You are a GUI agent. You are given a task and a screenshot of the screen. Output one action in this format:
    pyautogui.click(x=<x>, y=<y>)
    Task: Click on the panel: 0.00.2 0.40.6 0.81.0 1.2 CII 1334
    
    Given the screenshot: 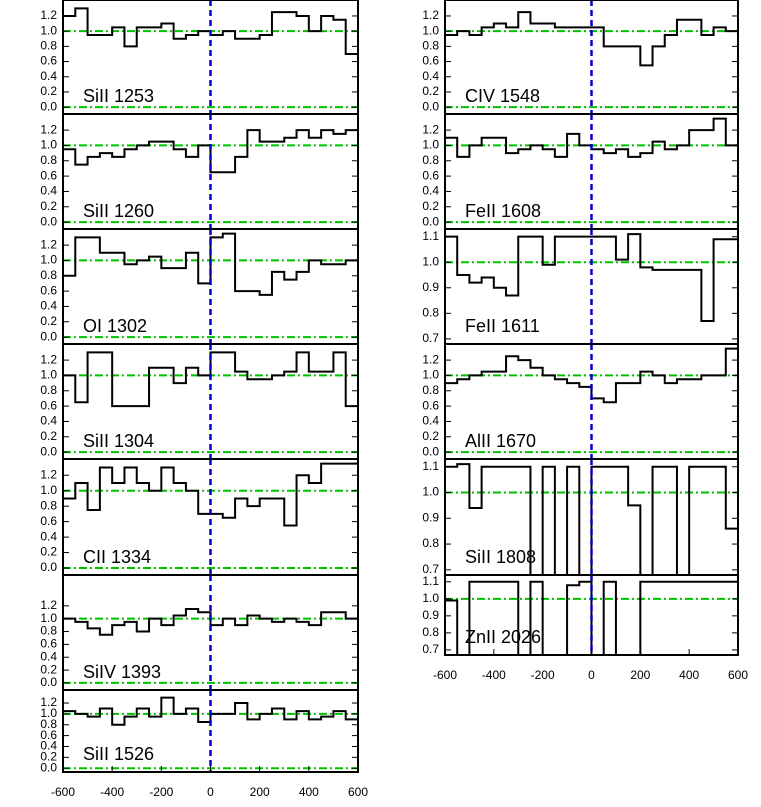 What is the action you would take?
    pyautogui.click(x=199, y=517)
    